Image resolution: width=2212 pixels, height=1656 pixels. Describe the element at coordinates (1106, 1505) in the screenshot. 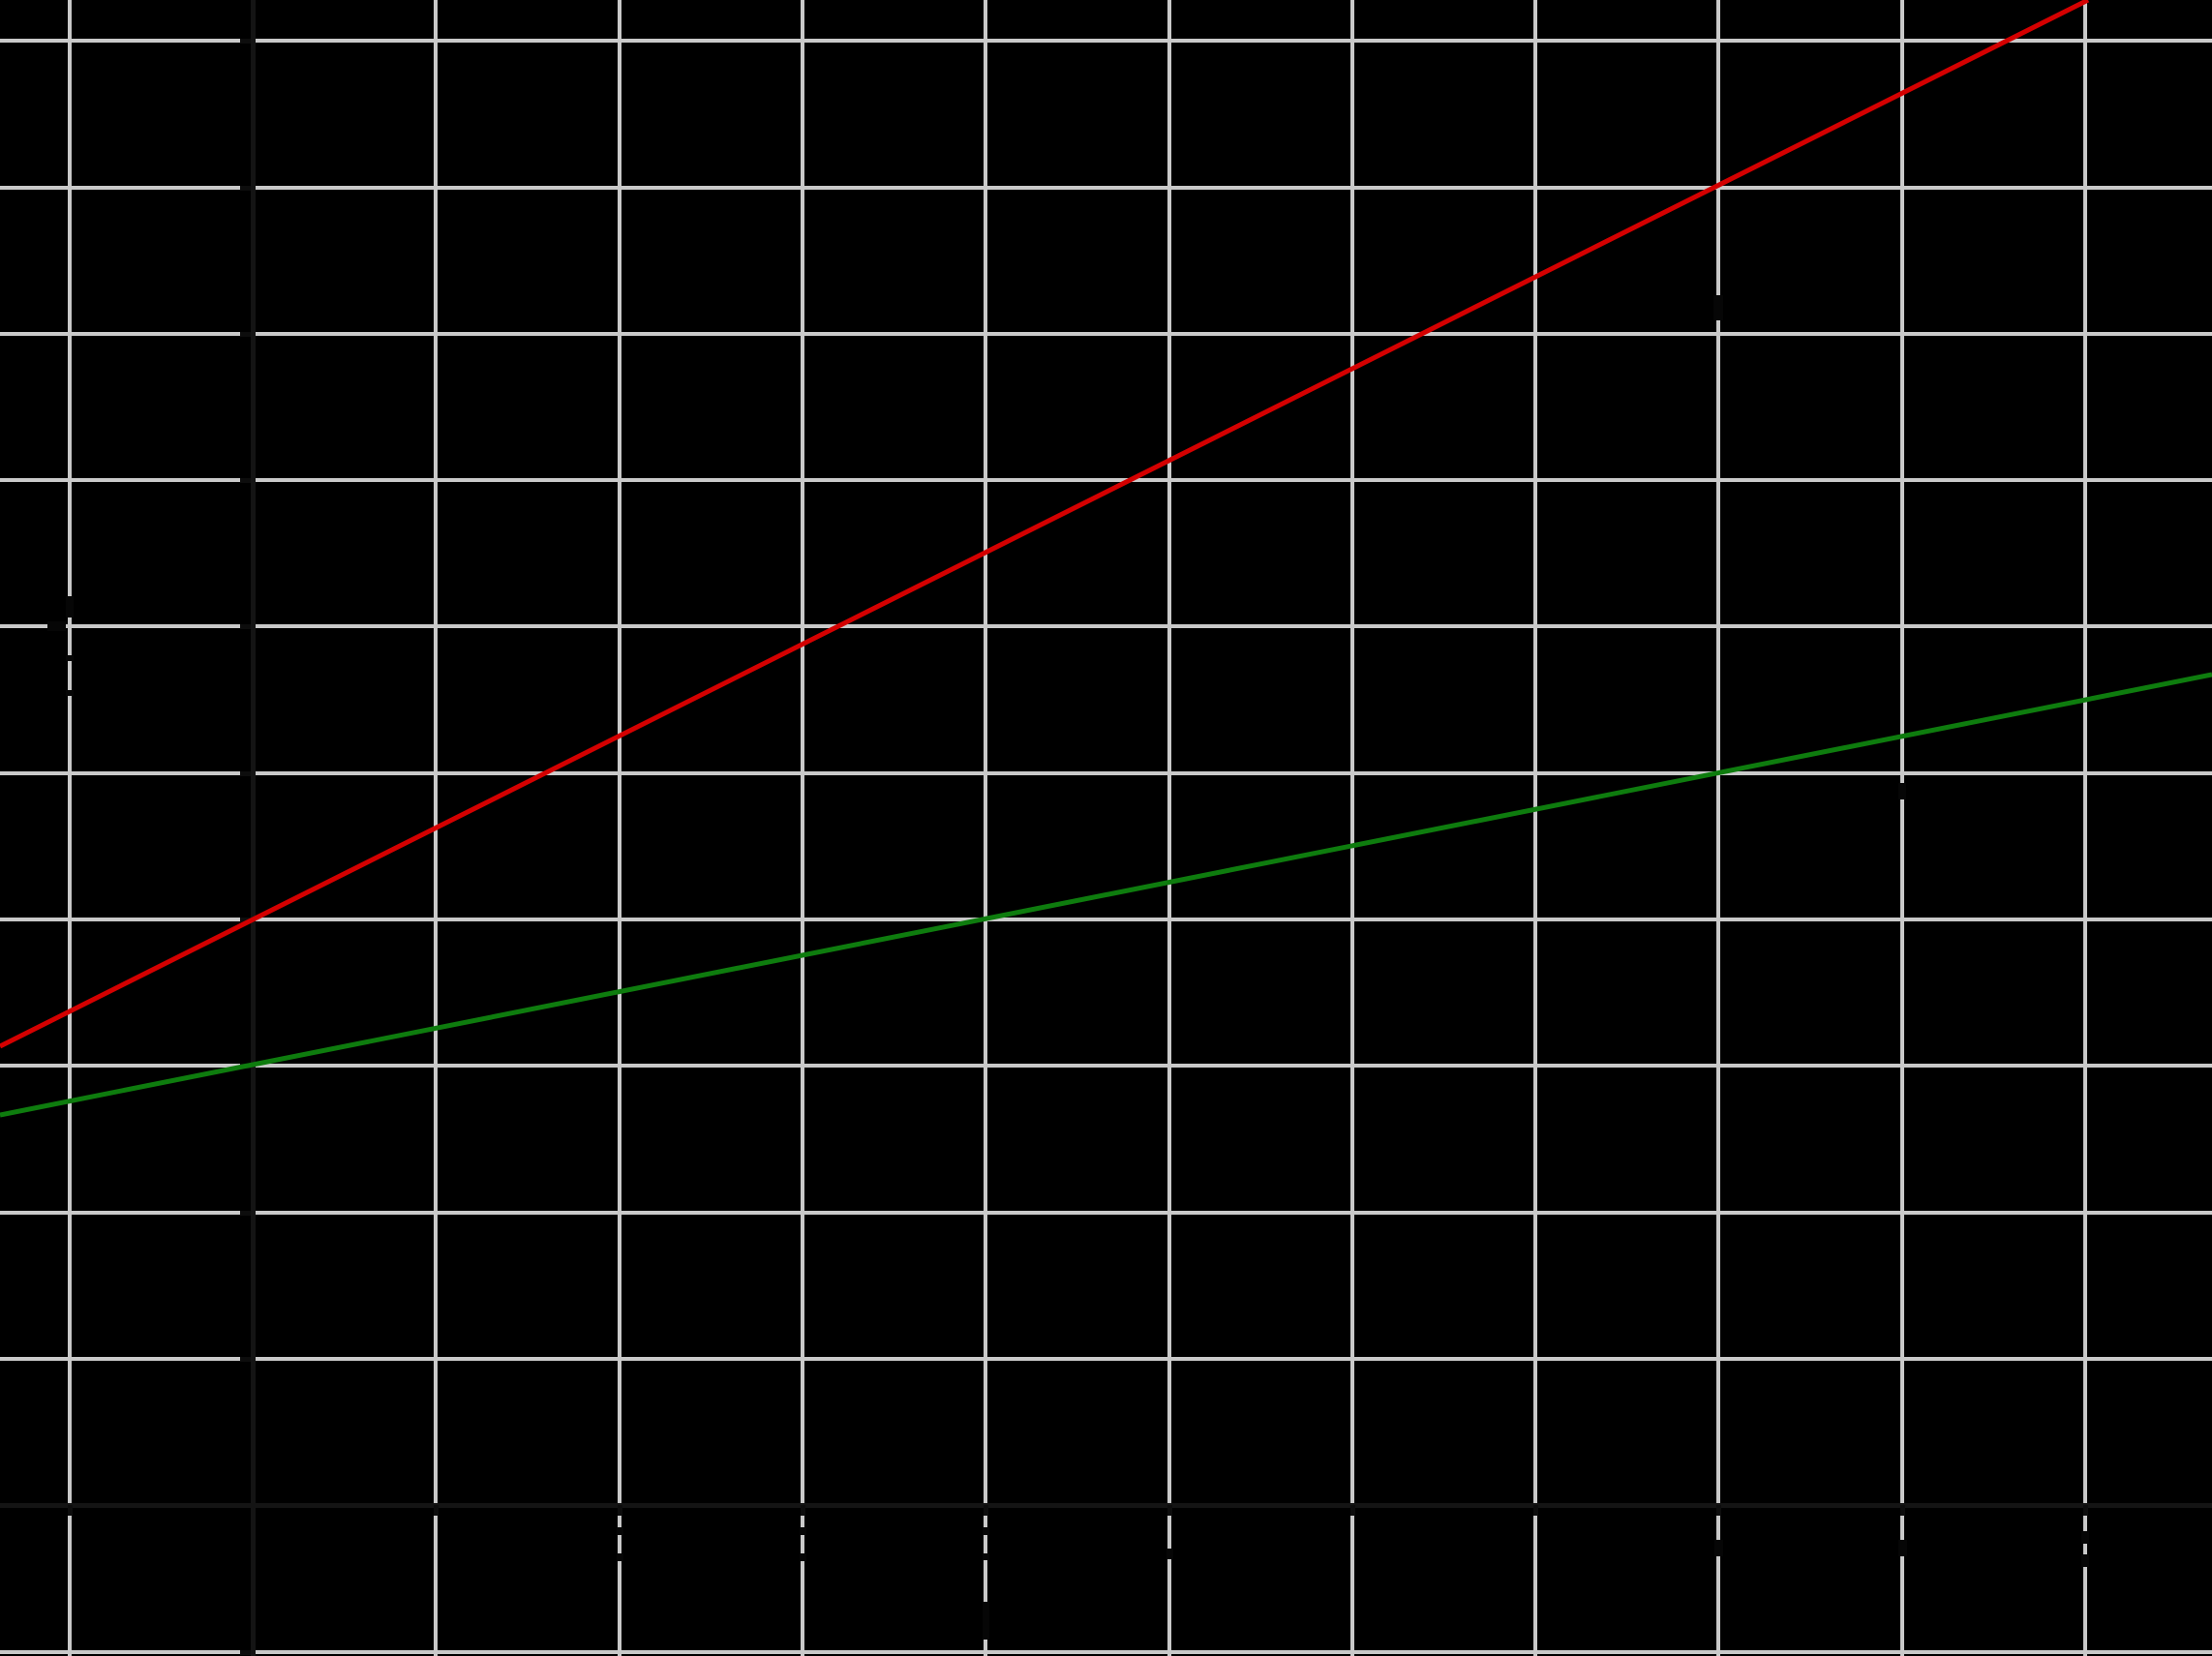

I see `x-axis-line` at that location.